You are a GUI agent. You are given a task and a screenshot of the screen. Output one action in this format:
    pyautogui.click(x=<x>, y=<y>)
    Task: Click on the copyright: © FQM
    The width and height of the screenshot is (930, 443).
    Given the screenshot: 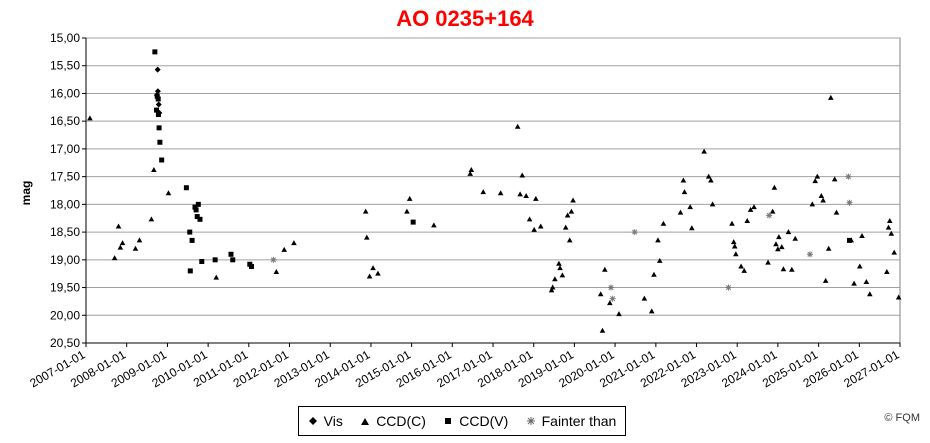 What is the action you would take?
    pyautogui.click(x=902, y=418)
    